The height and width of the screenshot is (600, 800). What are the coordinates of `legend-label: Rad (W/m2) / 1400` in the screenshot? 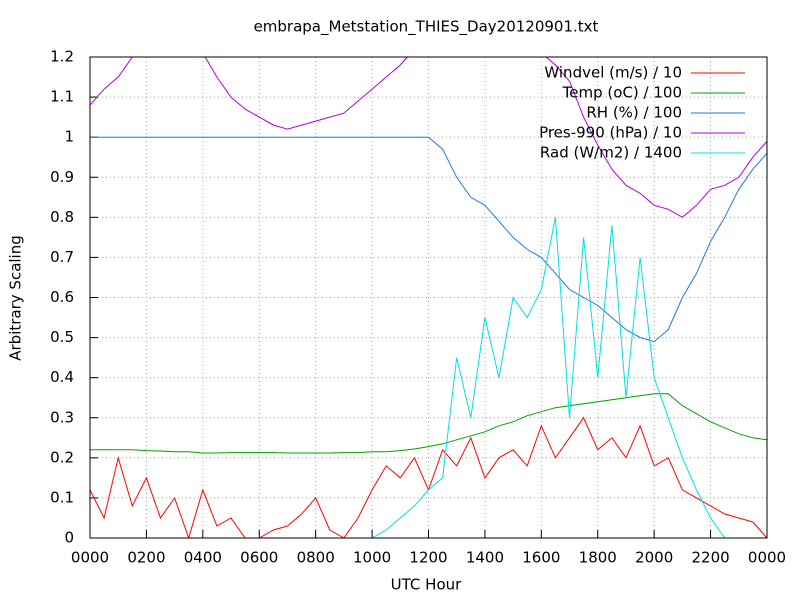 It's located at (611, 153).